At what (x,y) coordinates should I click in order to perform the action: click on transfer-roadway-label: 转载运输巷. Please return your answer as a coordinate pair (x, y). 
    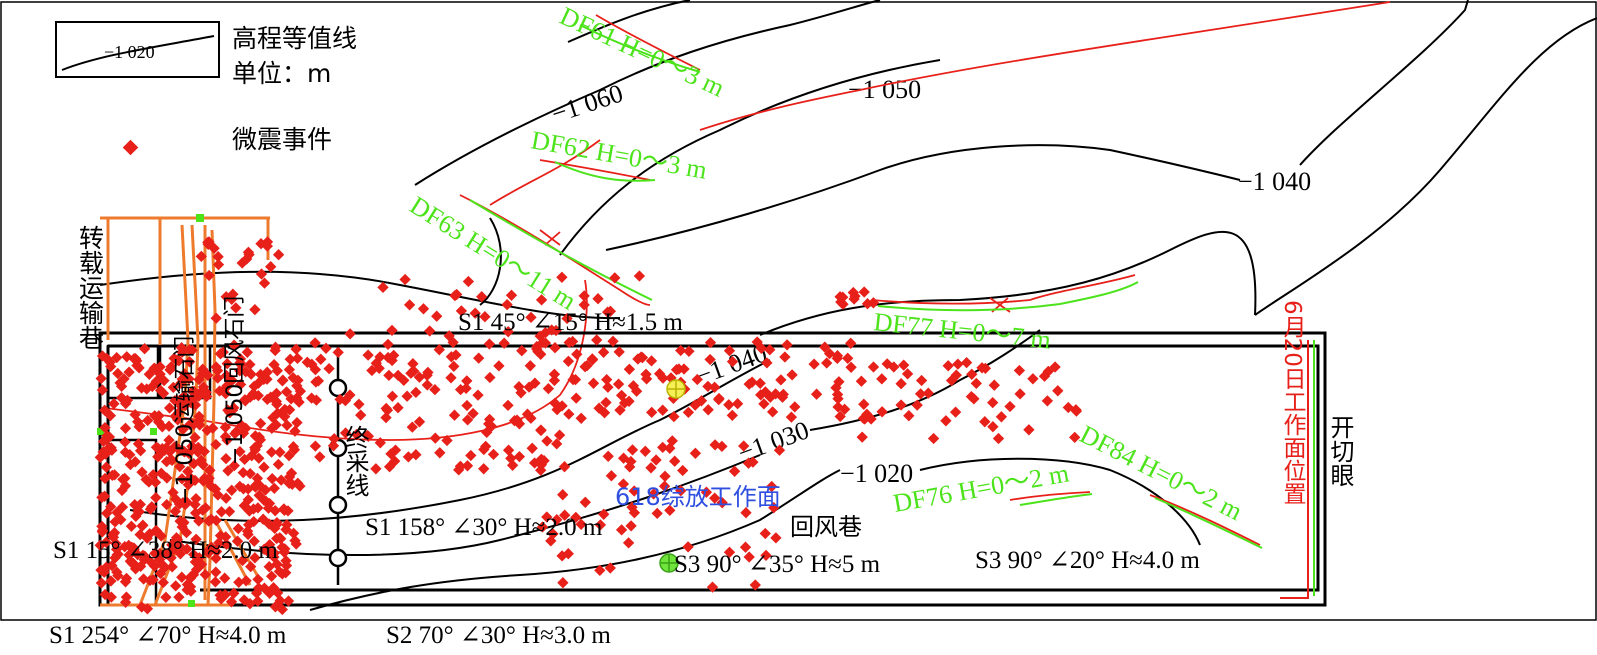
    Looking at the image, I should click on (90, 287).